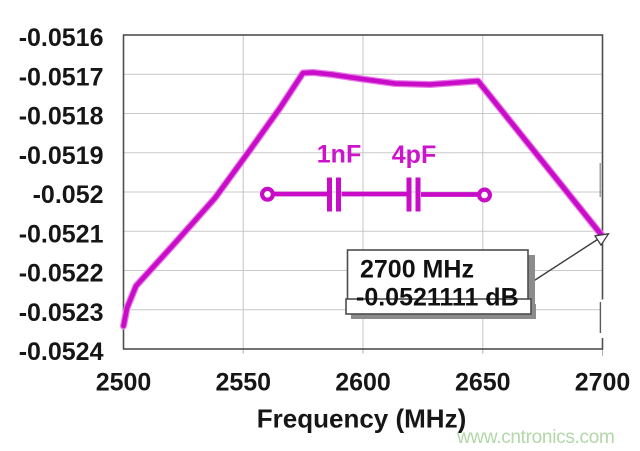 Image resolution: width=640 pixels, height=451 pixels. What do you see at coordinates (535, 437) in the screenshot?
I see `svg-text: www.cntronics.com` at bounding box center [535, 437].